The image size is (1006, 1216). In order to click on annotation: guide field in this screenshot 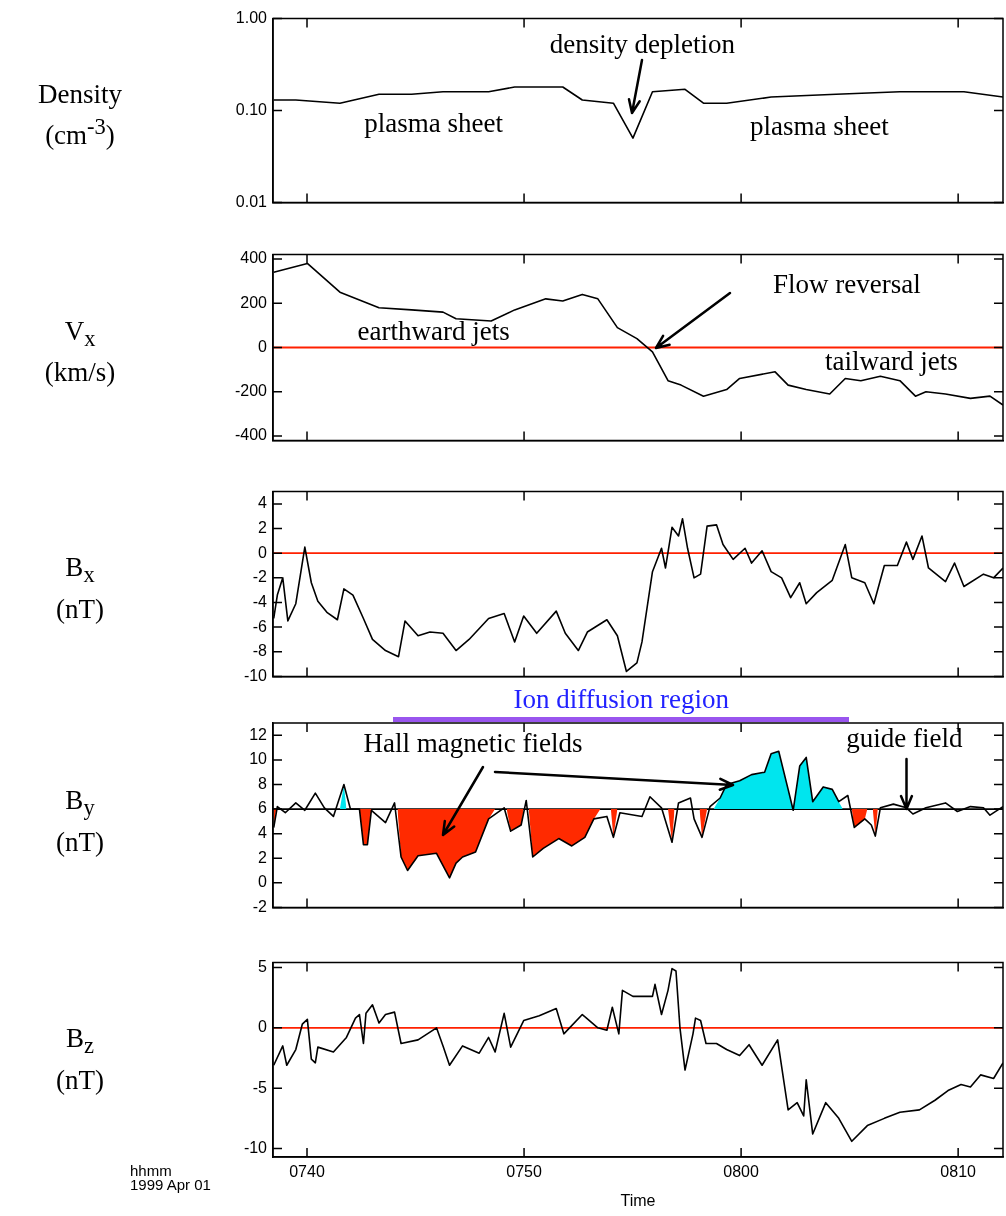, I will do `click(905, 738)`.